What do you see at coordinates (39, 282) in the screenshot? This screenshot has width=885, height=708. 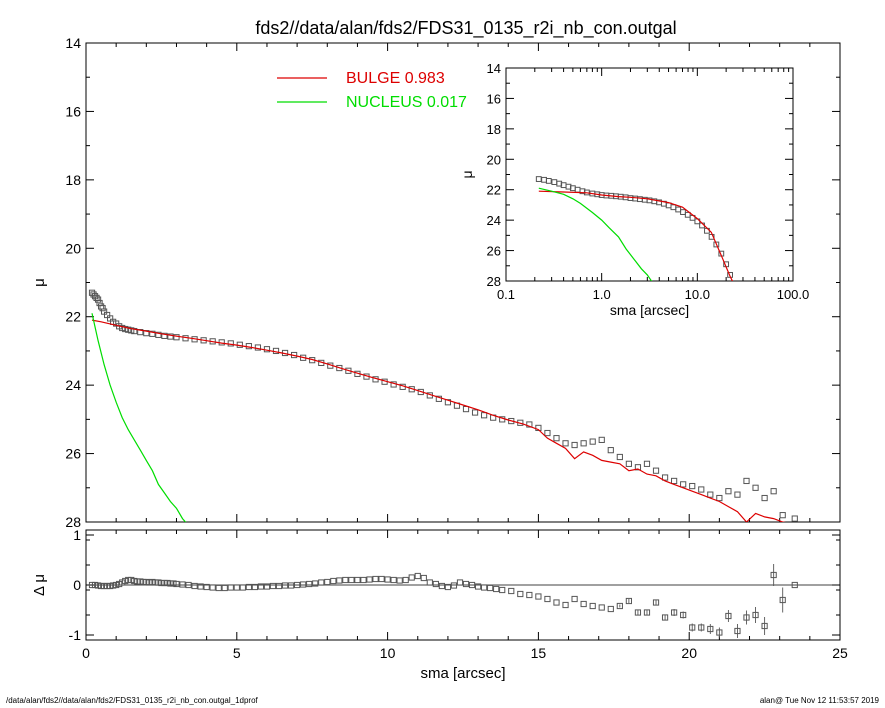 I see `main-ylabel: μ` at bounding box center [39, 282].